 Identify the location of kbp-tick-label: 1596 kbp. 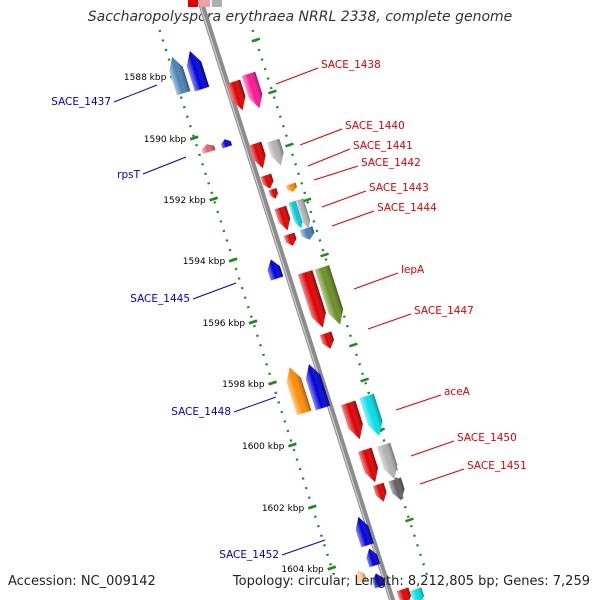
(224, 324).